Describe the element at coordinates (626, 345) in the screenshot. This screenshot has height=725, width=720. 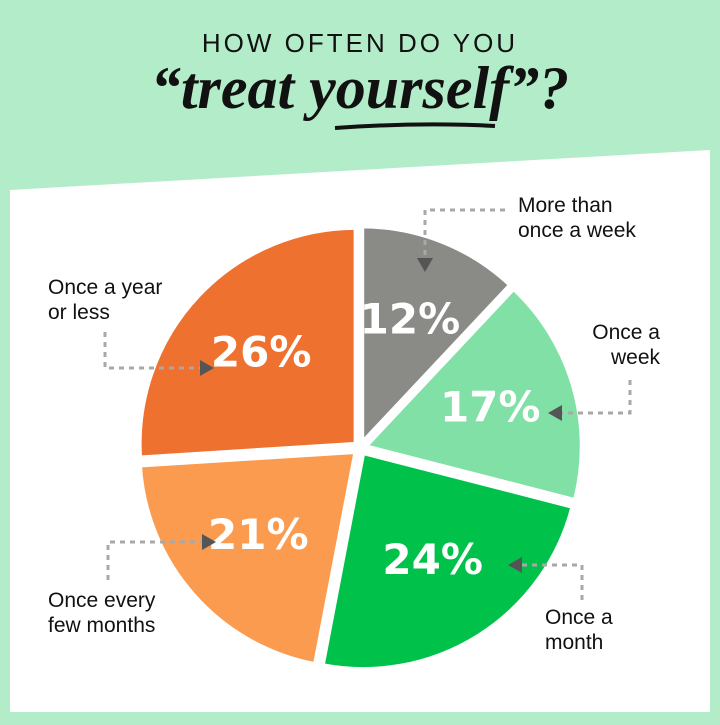
I see `category-label: Once a week` at that location.